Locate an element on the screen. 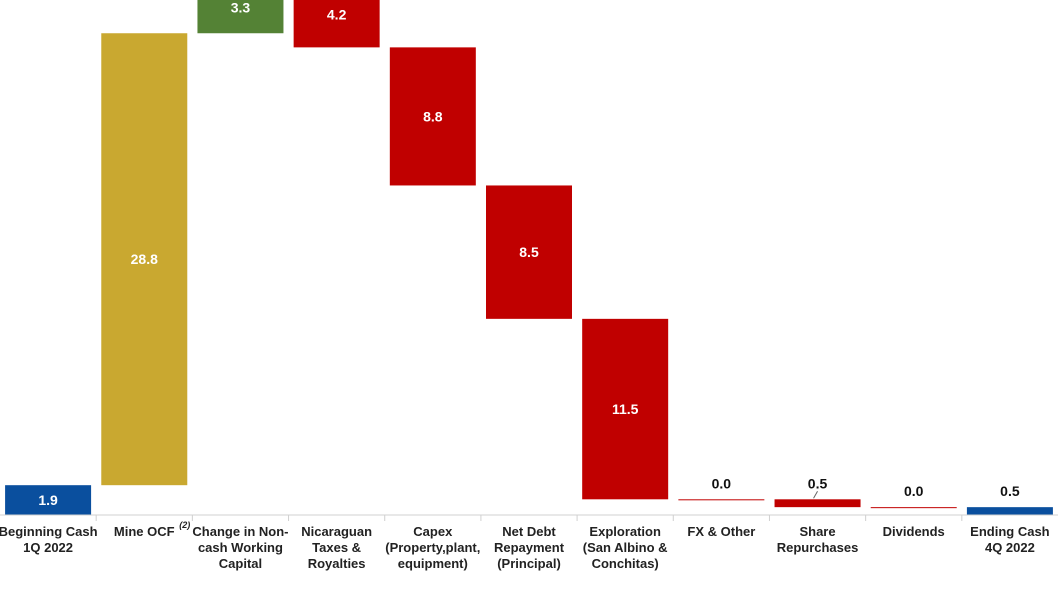 The width and height of the screenshot is (1058, 605). value-label: 8.8 is located at coordinates (433, 116).